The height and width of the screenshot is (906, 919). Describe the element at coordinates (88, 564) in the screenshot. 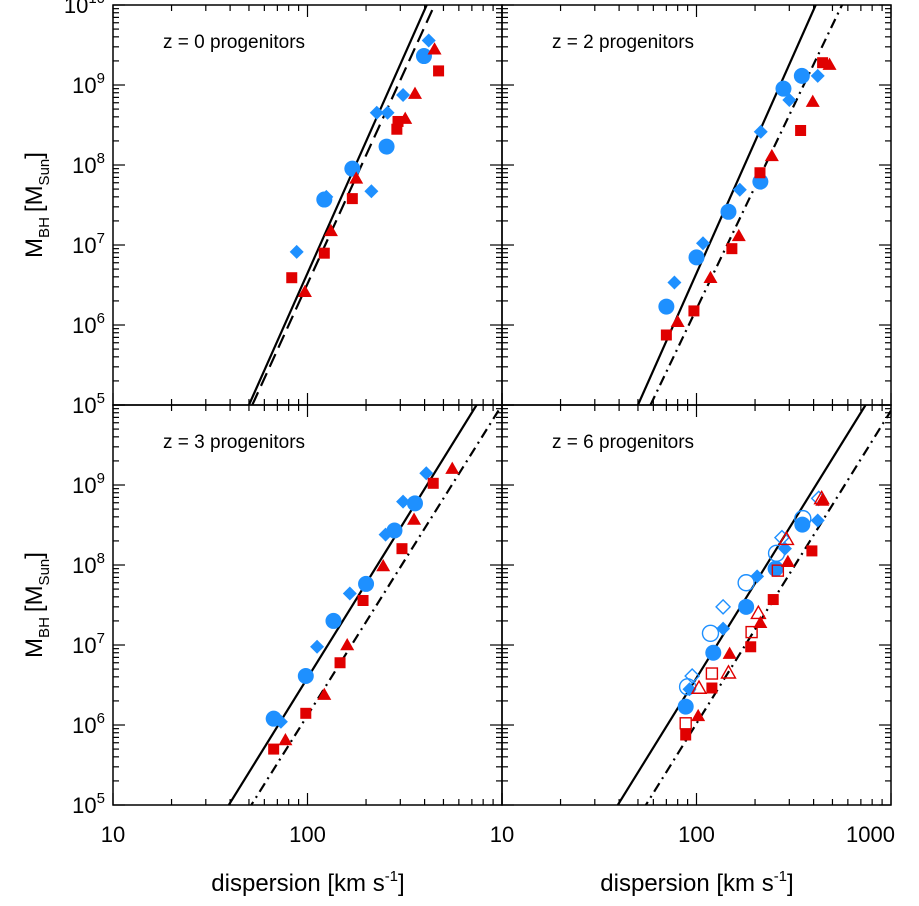

I see `chart-2-y-tick-label: 10⁸` at that location.